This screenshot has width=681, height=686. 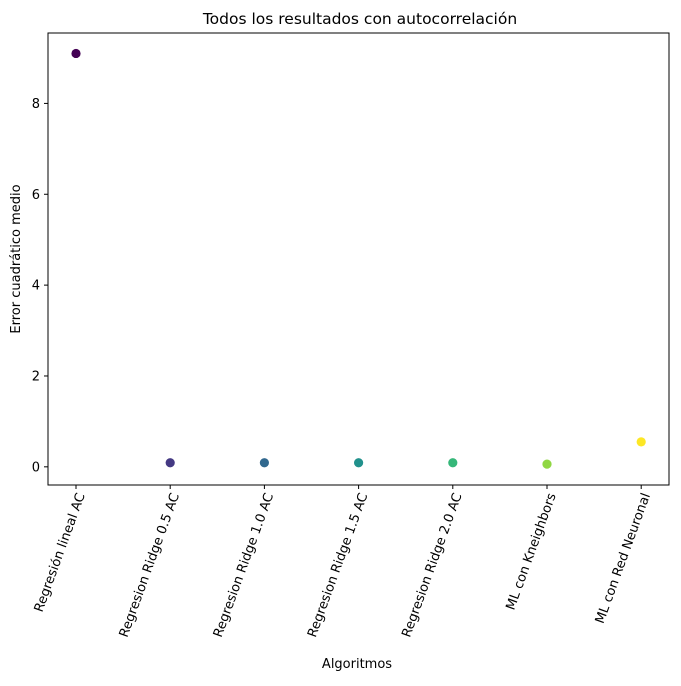 What do you see at coordinates (36, 467) in the screenshot?
I see `y-tick-label: 0` at bounding box center [36, 467].